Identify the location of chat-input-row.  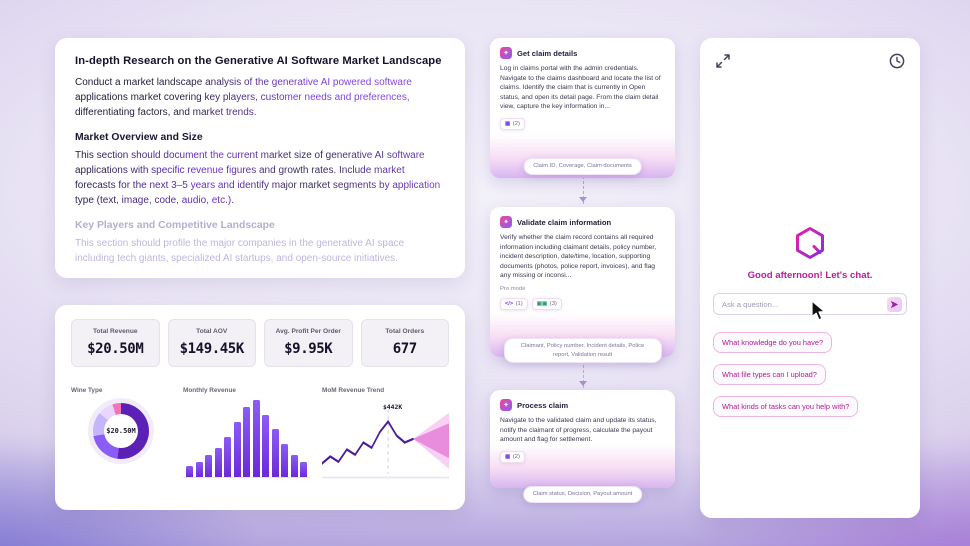
(810, 304).